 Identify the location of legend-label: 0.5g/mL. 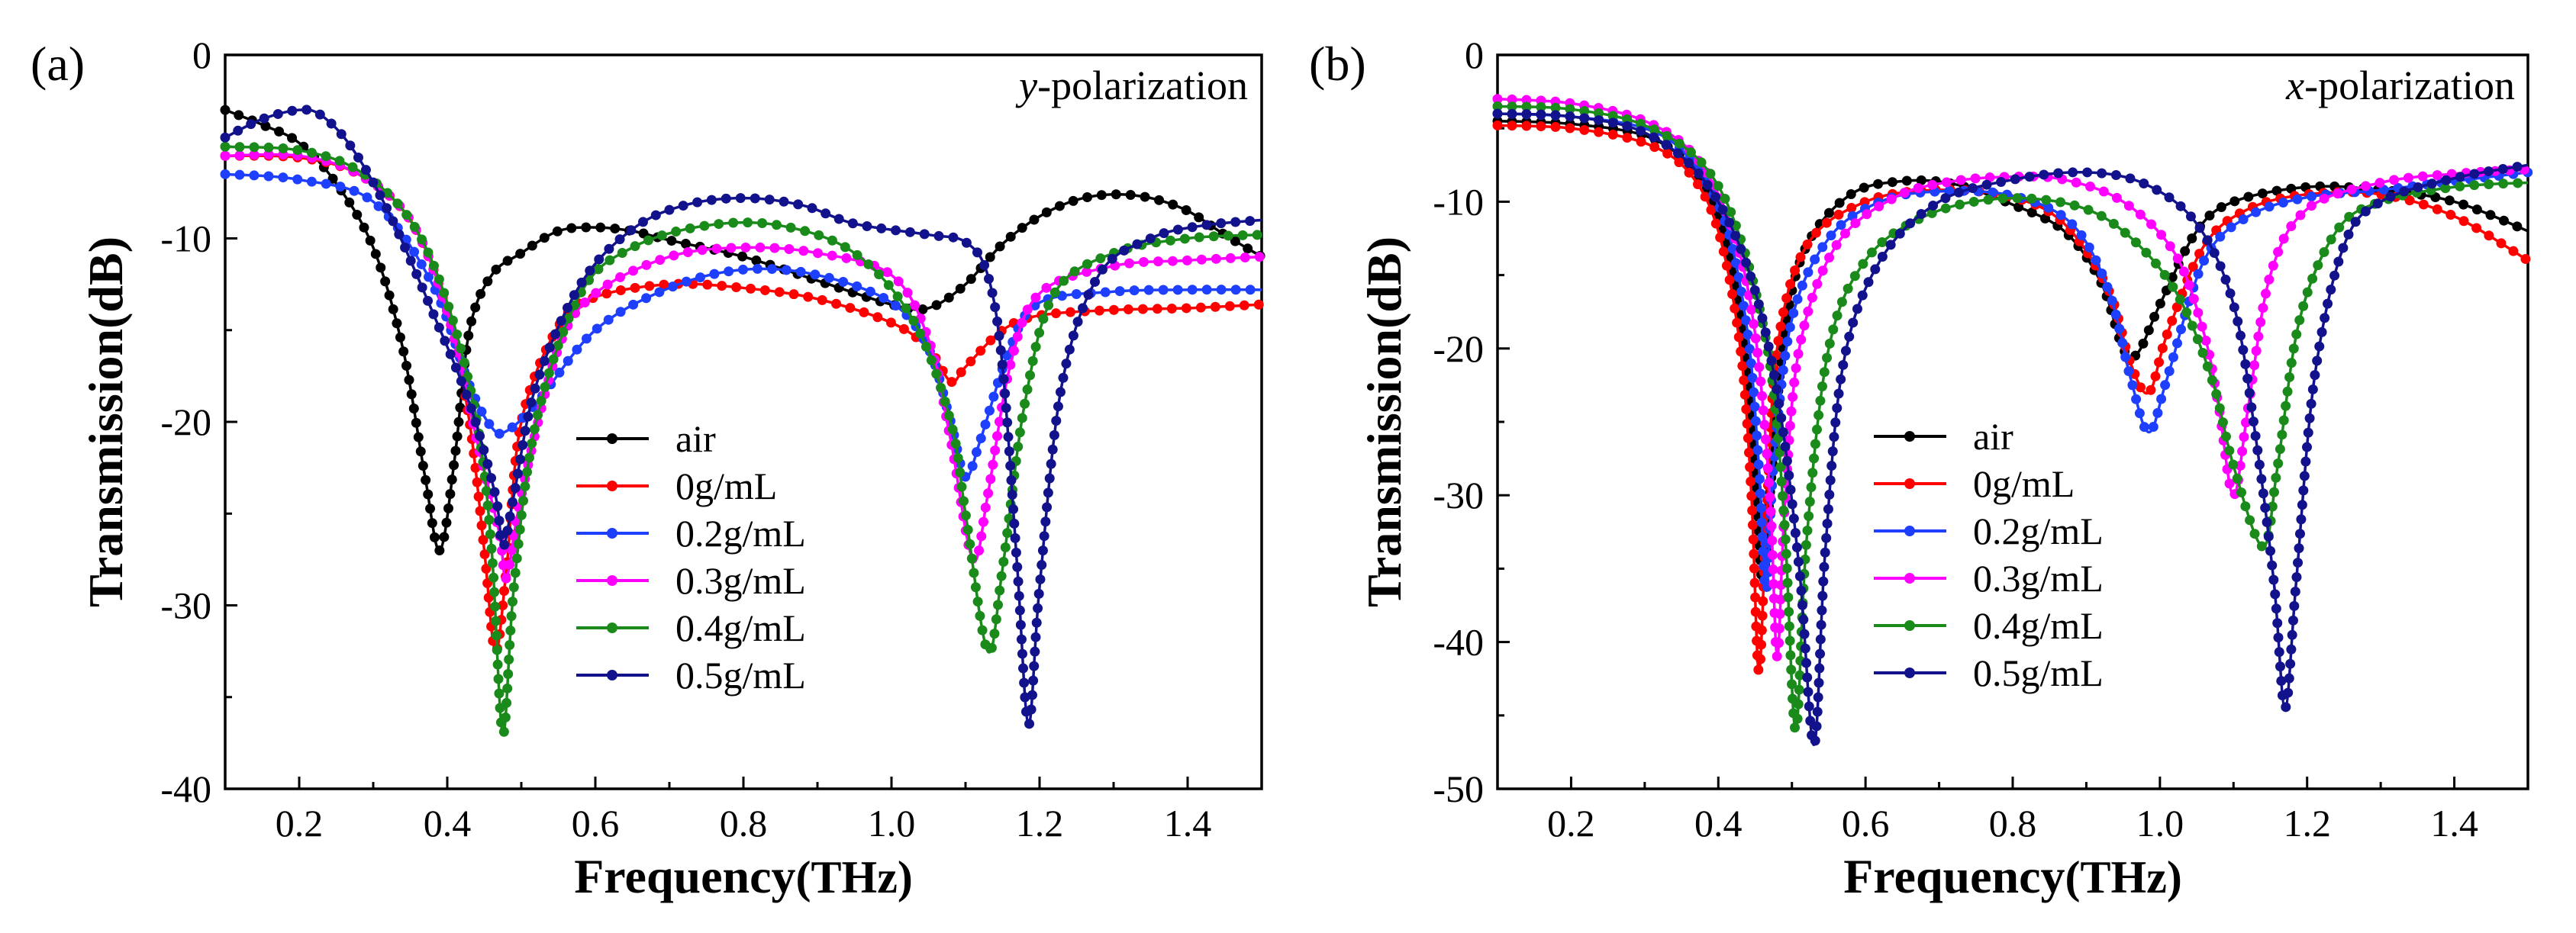
(741, 675).